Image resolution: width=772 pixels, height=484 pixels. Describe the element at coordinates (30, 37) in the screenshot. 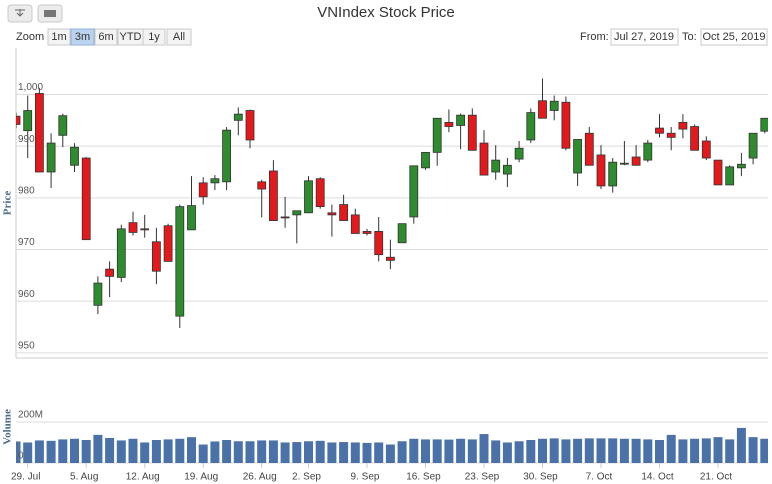

I see `zoom-label: Zoom` at that location.